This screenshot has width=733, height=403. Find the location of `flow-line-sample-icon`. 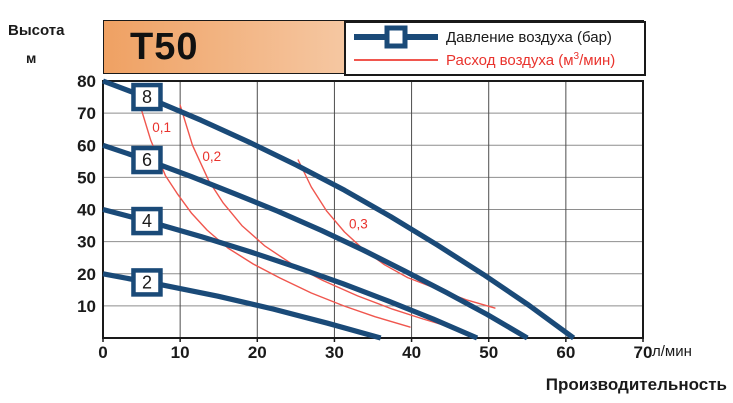

flow-line-sample-icon is located at coordinates (396, 60).